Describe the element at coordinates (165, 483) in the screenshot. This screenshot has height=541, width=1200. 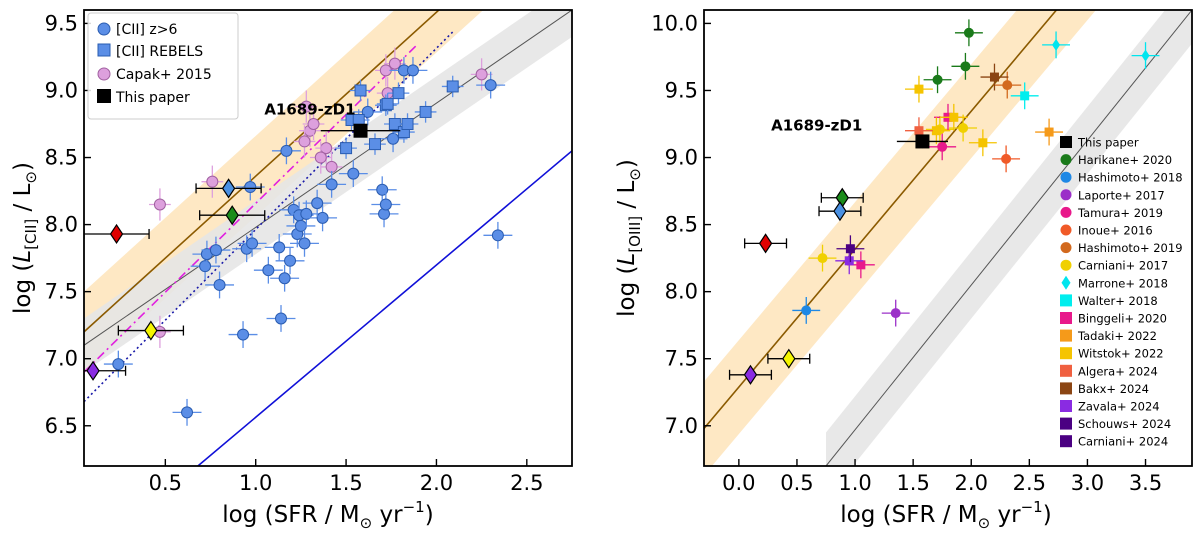
I see `cii-xtick-label: 0.5` at that location.